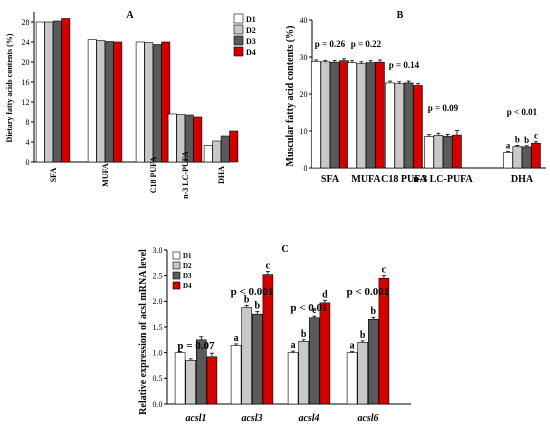 Image resolution: width=550 pixels, height=435 pixels. I want to click on y-tick-label: 10, so click(304, 131).